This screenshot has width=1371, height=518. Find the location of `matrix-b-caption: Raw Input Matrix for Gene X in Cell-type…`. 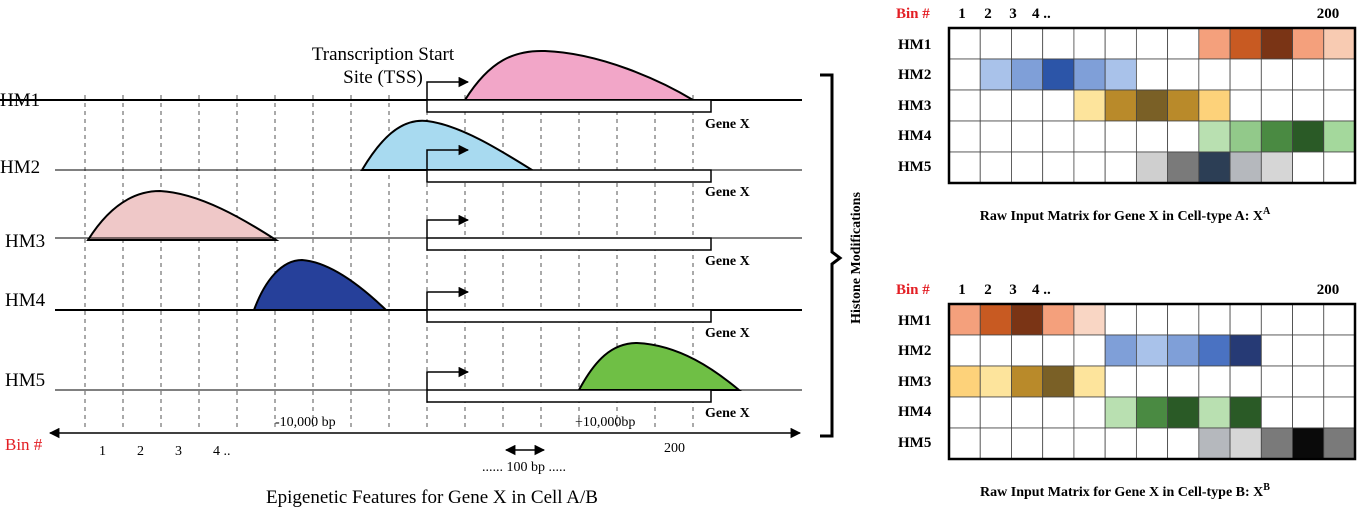

matrix-b-caption: Raw Input Matrix for Gene X in Cell-type… is located at coordinates (1125, 491).